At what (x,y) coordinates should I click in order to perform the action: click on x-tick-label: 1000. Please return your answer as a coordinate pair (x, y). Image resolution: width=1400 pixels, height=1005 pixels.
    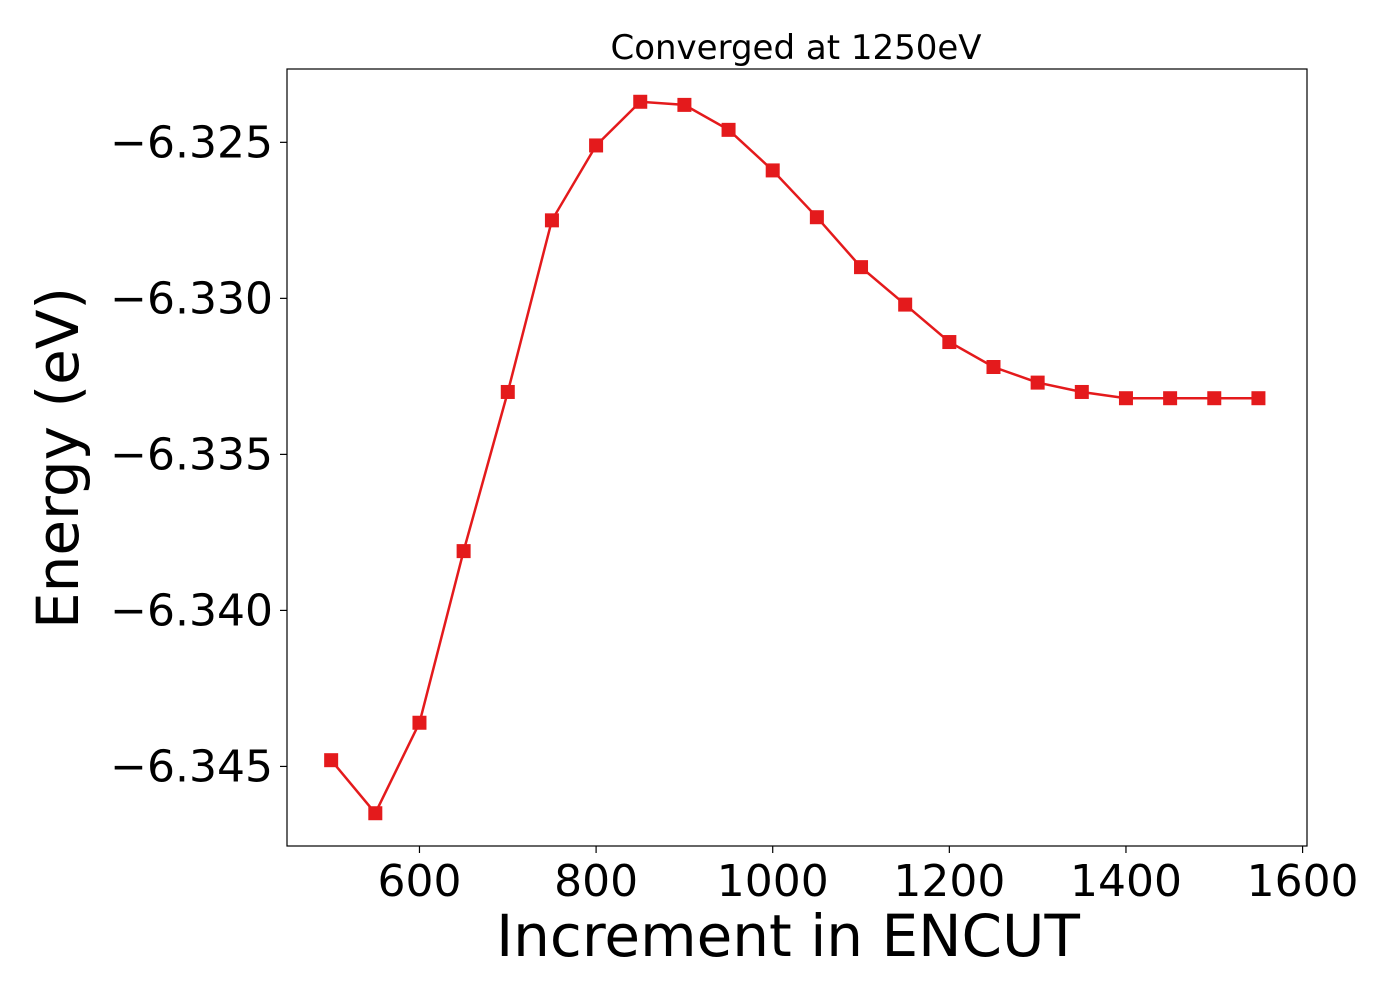
    Looking at the image, I should click on (773, 881).